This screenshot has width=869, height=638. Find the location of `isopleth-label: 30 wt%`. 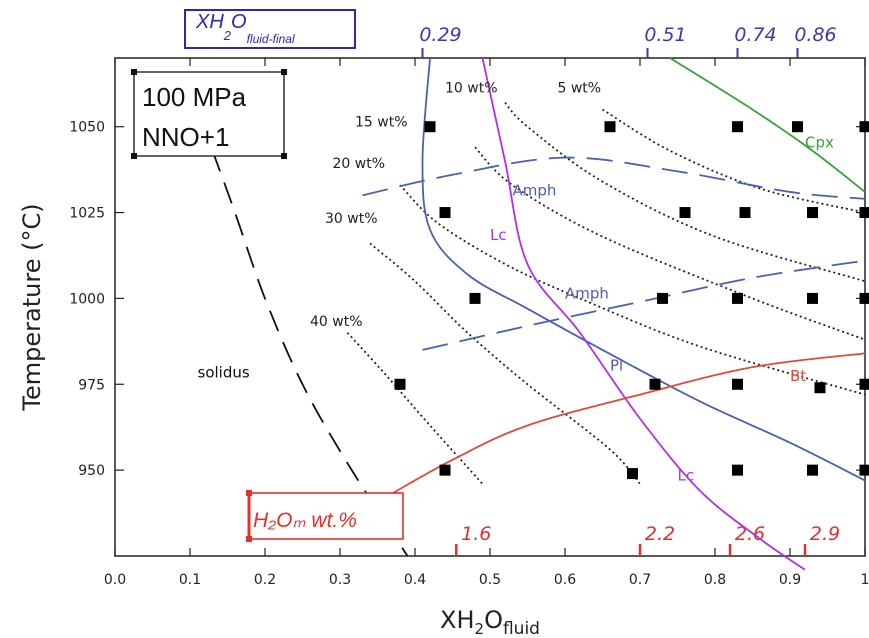

isopleth-label: 30 wt% is located at coordinates (351, 219).